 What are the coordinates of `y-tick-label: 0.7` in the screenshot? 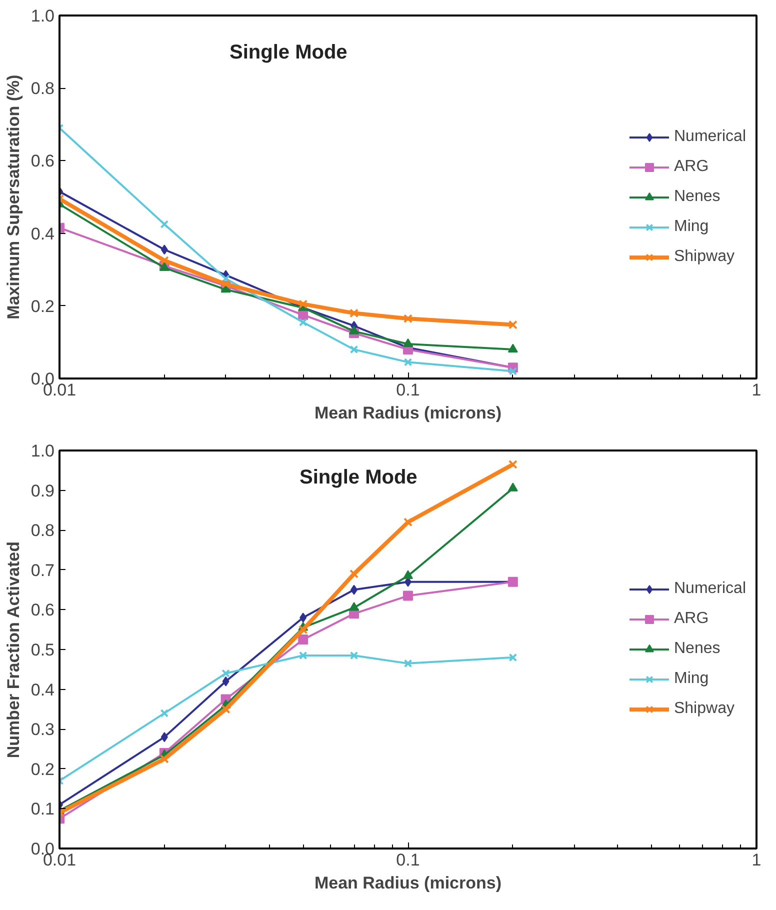 It's located at (42, 570).